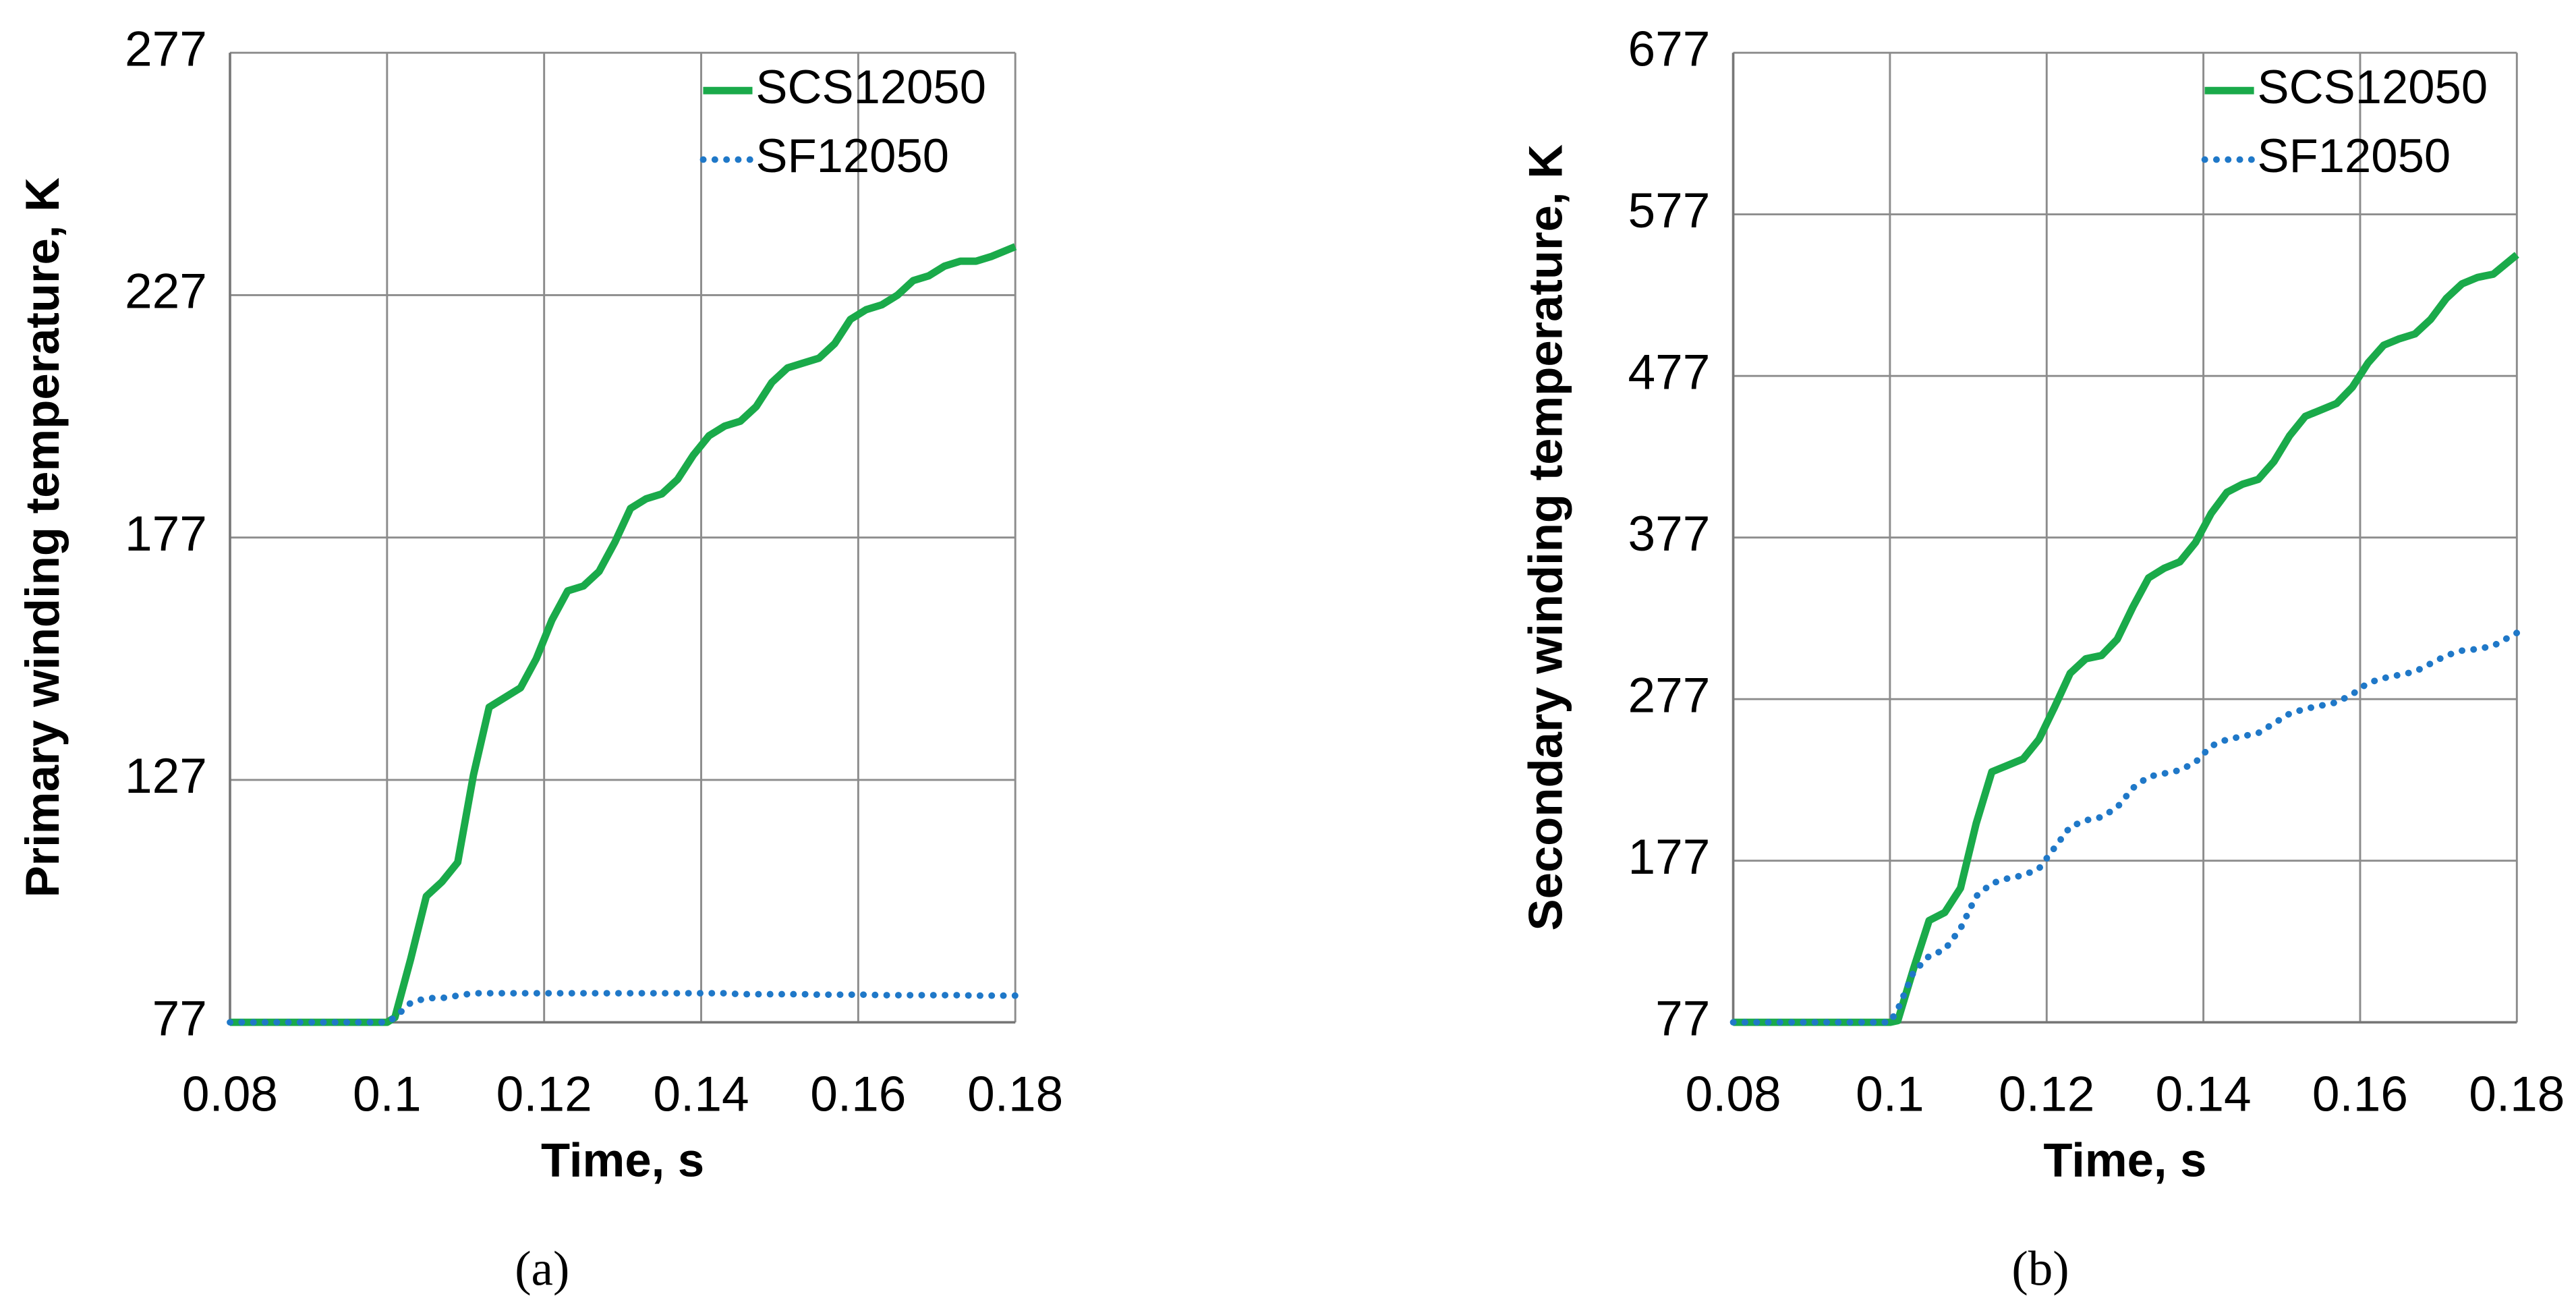  I want to click on y-tick-label: 227, so click(166, 291).